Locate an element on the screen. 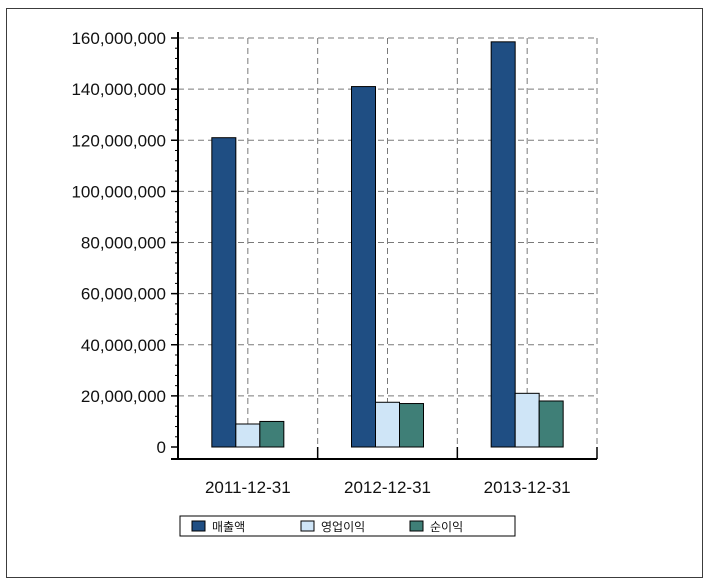 This screenshot has width=710, height=578. legend-box is located at coordinates (347, 526).